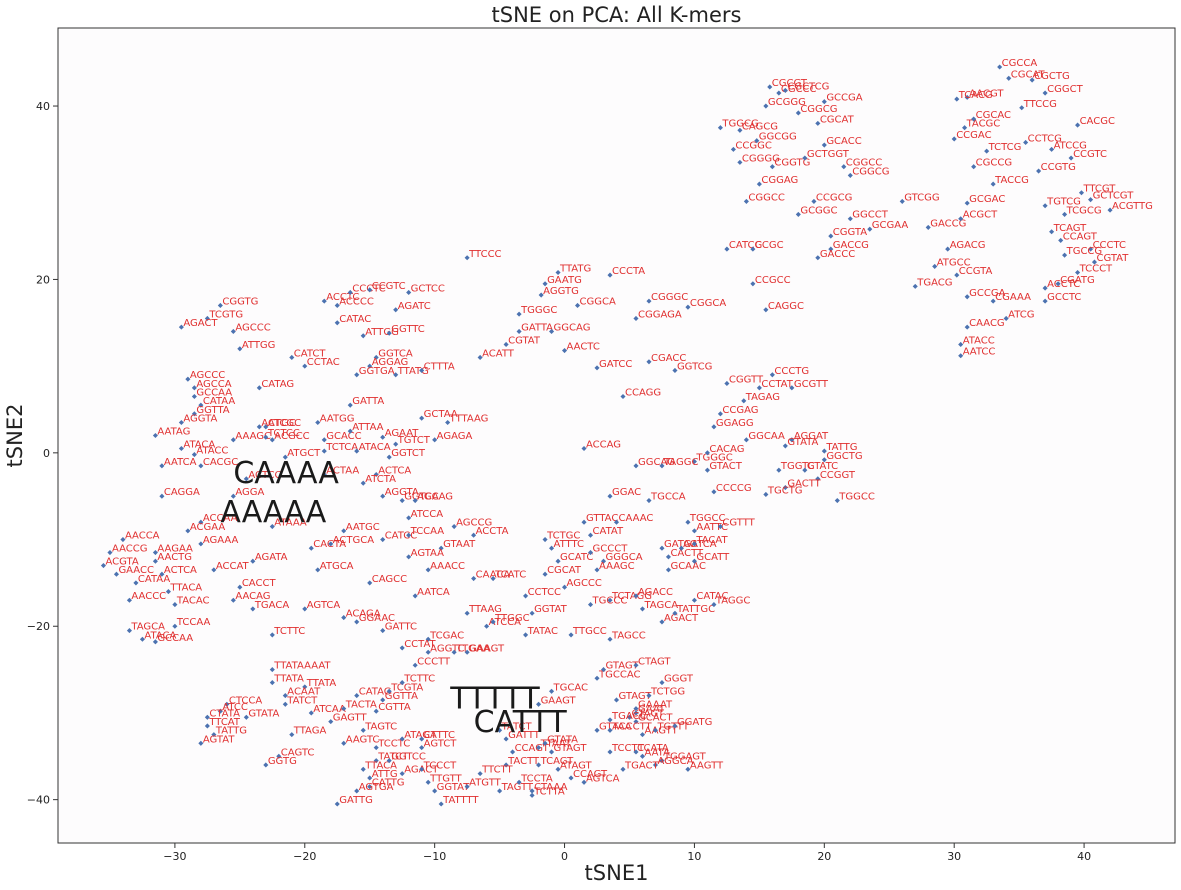 This screenshot has height=890, width=1181. I want to click on kmer-label: GTAGT, so click(571, 748).